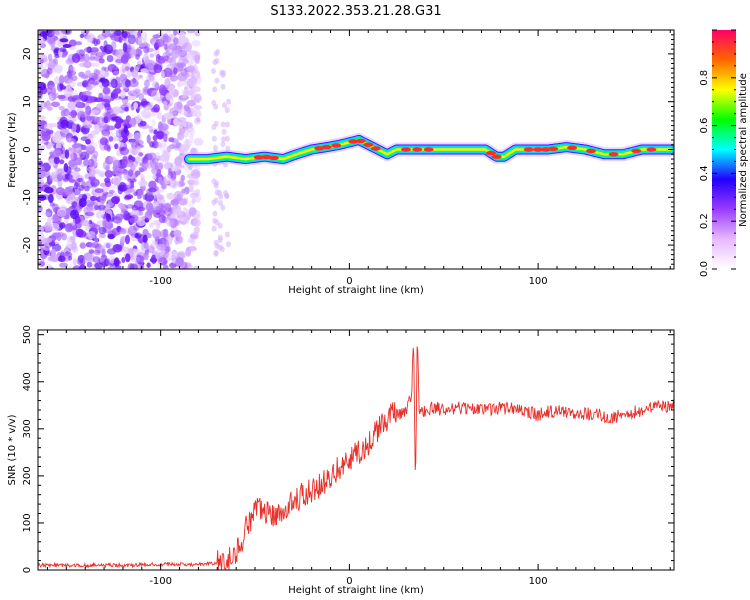 This screenshot has height=600, width=750. I want to click on snr-x-label: Height of straight line (km), so click(356, 590).